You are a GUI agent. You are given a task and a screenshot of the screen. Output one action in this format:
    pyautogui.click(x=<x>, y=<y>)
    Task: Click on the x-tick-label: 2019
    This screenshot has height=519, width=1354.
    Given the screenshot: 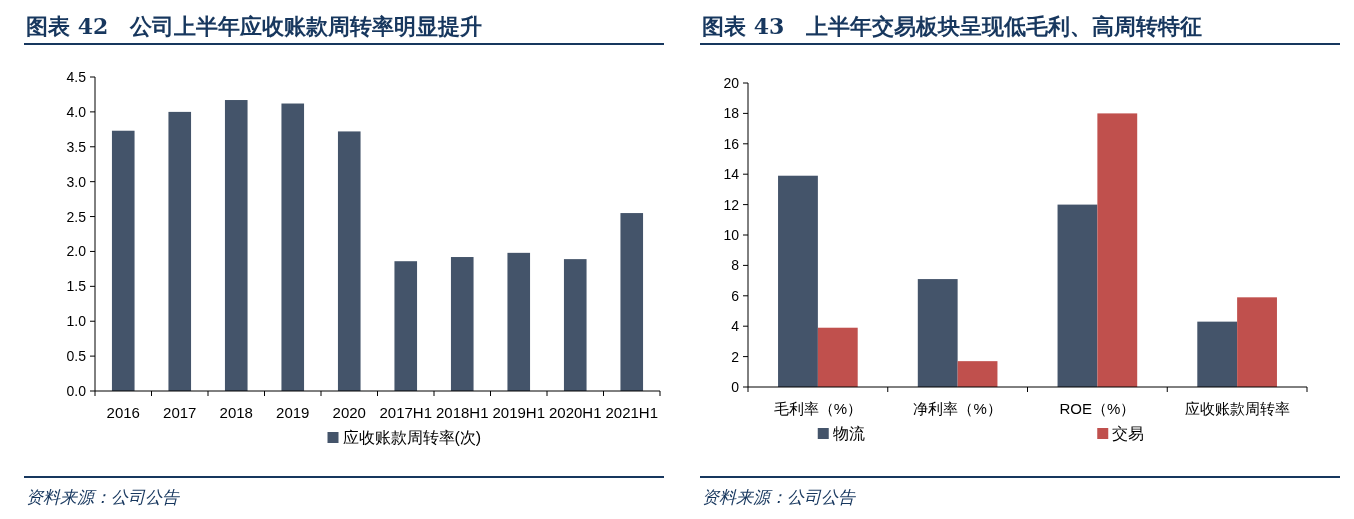 What is the action you would take?
    pyautogui.click(x=293, y=412)
    